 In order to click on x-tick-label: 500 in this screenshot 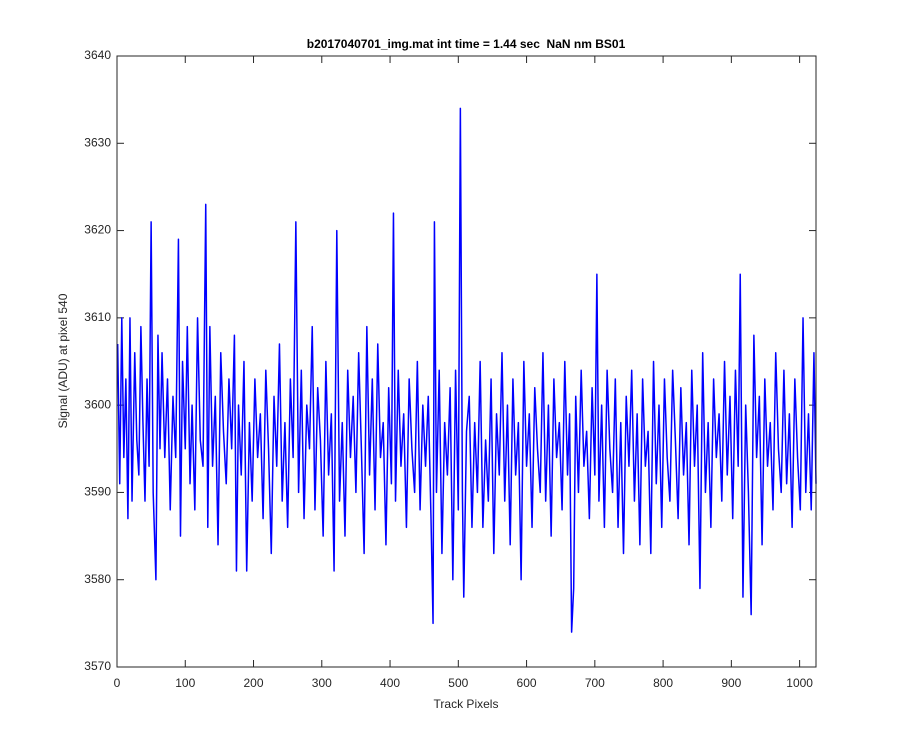, I will do `click(458, 683)`.